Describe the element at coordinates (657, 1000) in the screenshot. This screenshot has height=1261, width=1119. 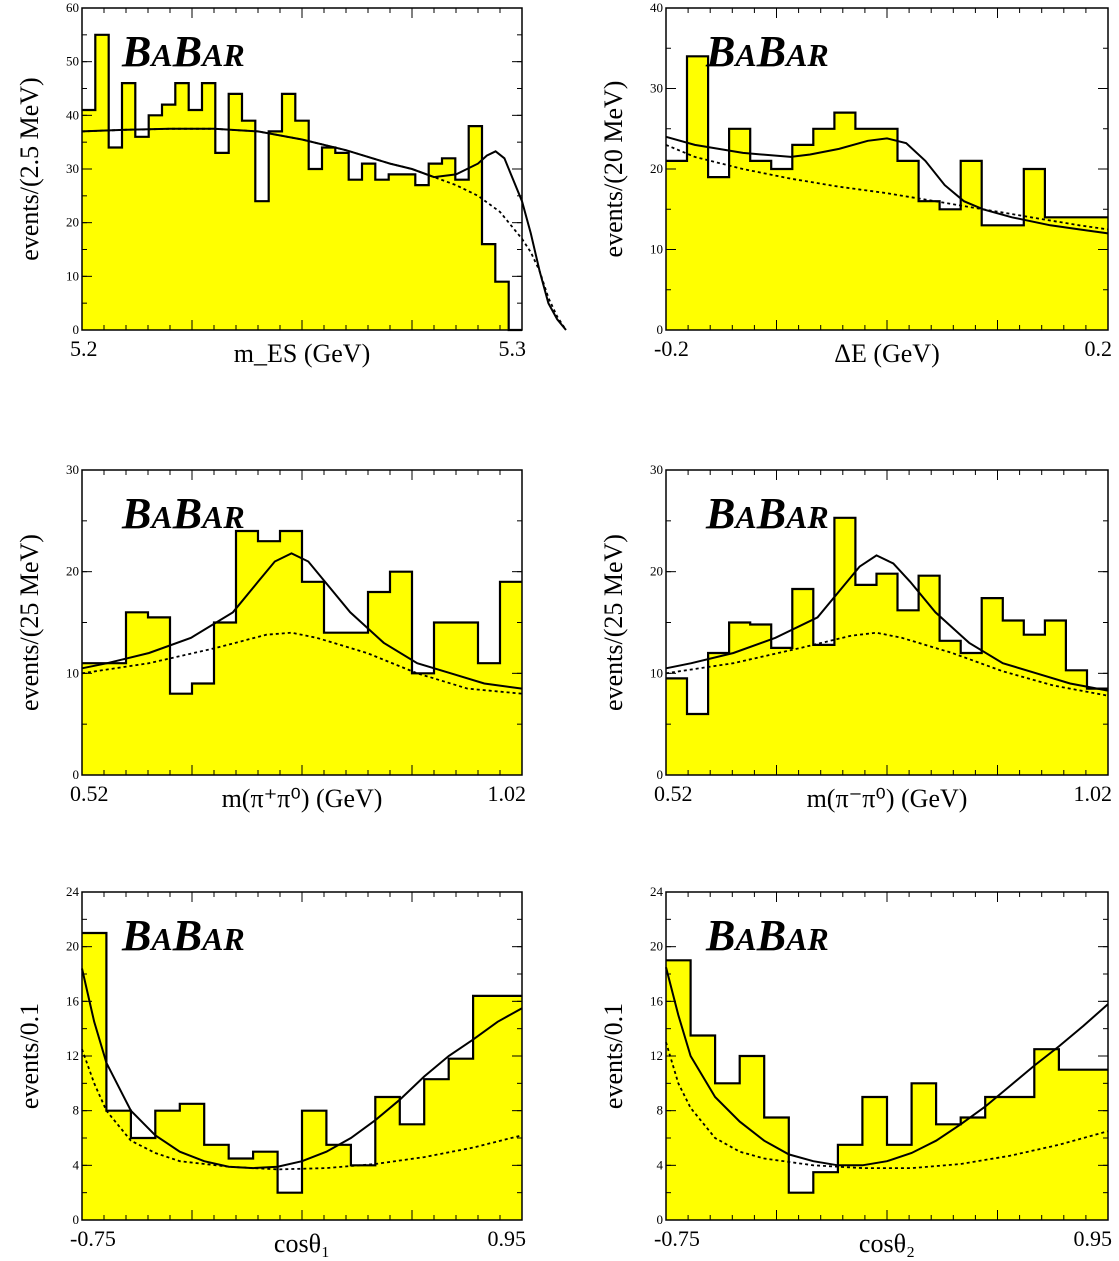
I see `y-tick-label: 16` at that location.